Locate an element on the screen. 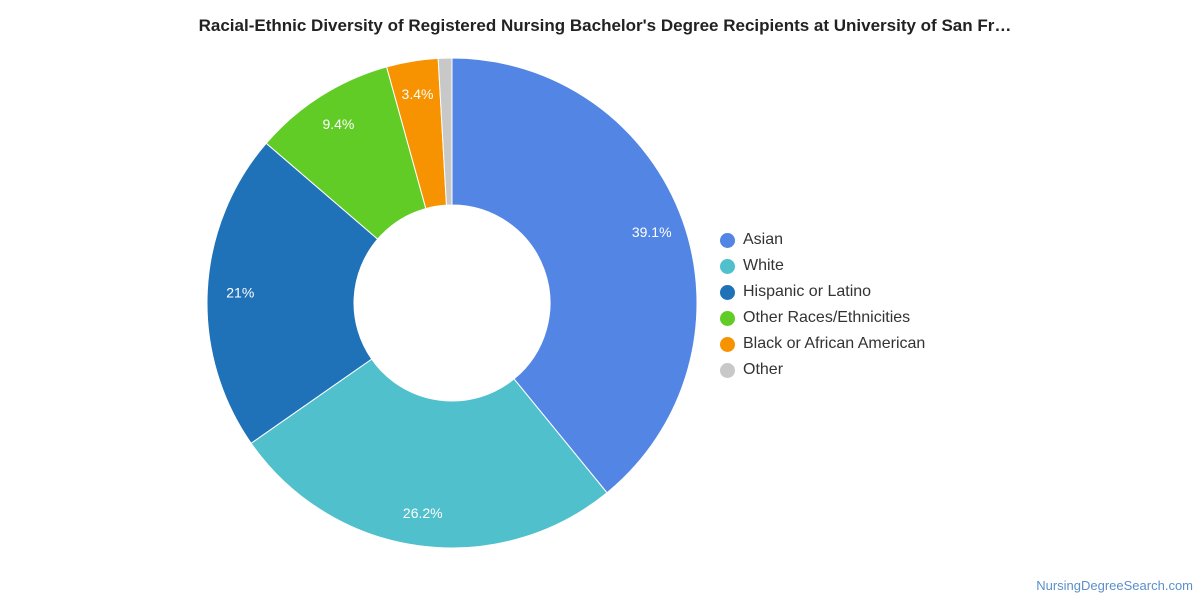  slice-asian is located at coordinates (574, 275).